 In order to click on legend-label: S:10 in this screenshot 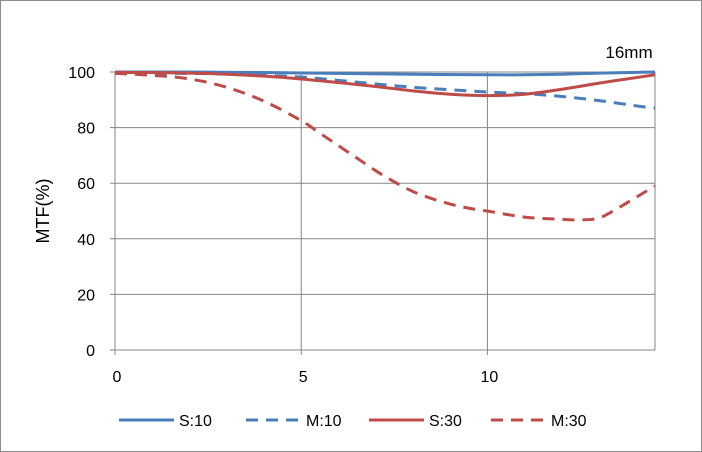, I will do `click(195, 421)`.